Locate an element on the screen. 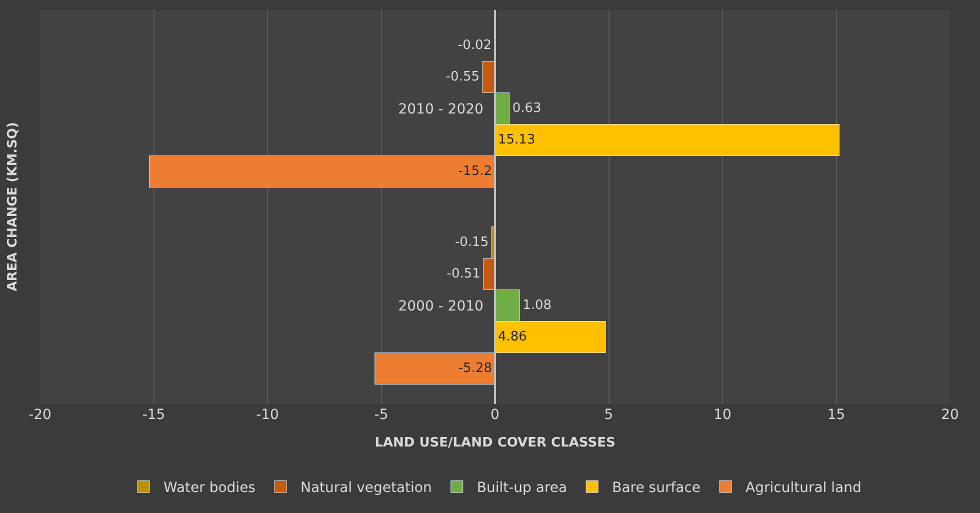 The image size is (980, 513). y-axis-title: AREA CHANGE (KM.SQ) is located at coordinates (12, 207).